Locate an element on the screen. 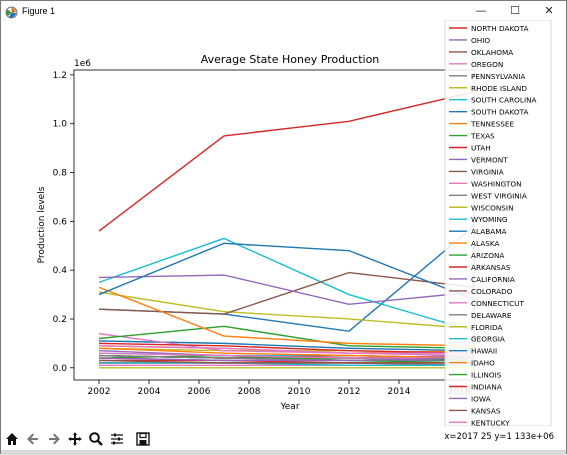 The height and width of the screenshot is (455, 567). series-line-alaska is located at coordinates (286, 353).